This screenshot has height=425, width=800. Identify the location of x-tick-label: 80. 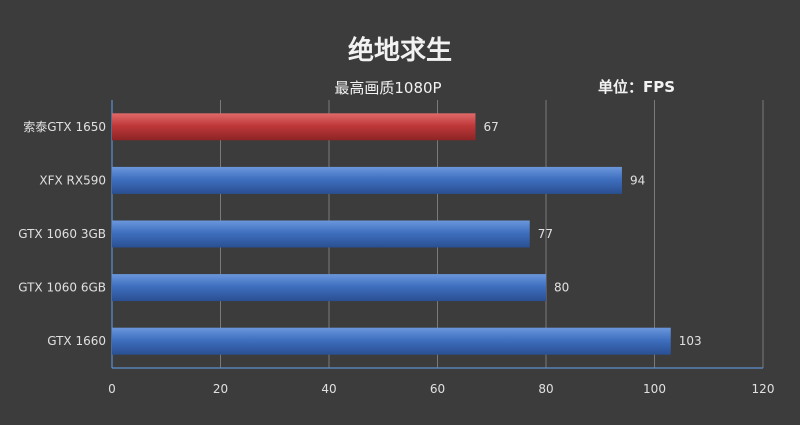
(545, 389).